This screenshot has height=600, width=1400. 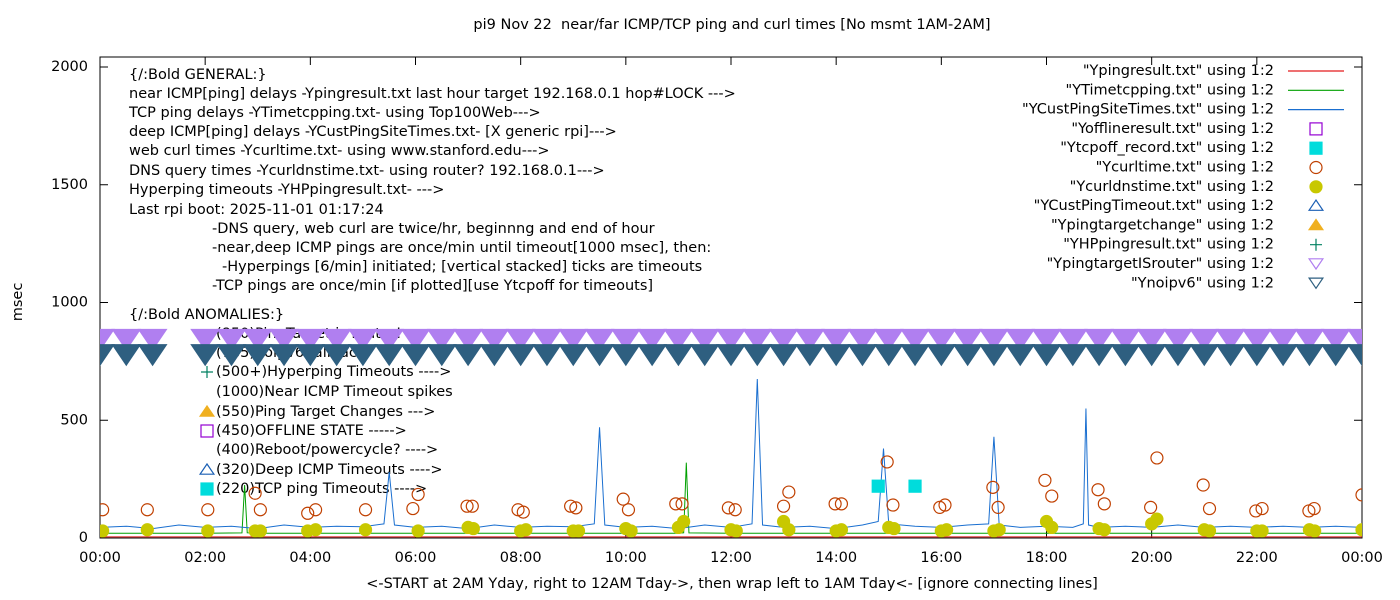 What do you see at coordinates (1185, 168) in the screenshot?
I see `legend-label: "Ycurltime.txt" using 1:2` at bounding box center [1185, 168].